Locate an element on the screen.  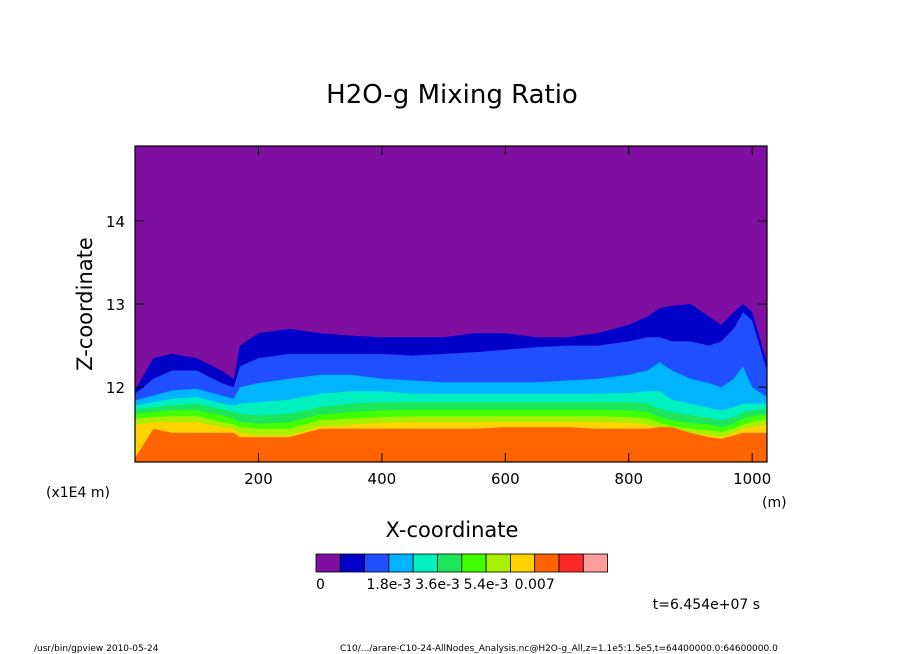
y-tick-label: 13 is located at coordinates (115, 305).